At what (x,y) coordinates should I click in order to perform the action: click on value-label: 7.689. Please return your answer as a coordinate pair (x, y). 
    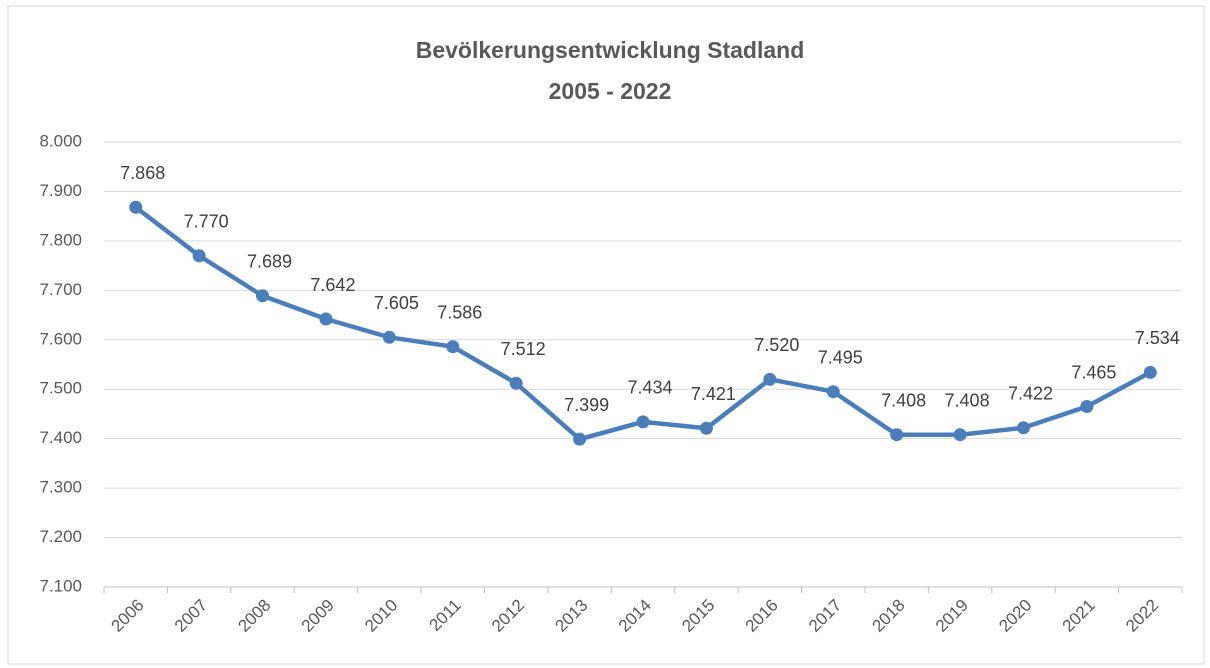
    Looking at the image, I should click on (269, 262).